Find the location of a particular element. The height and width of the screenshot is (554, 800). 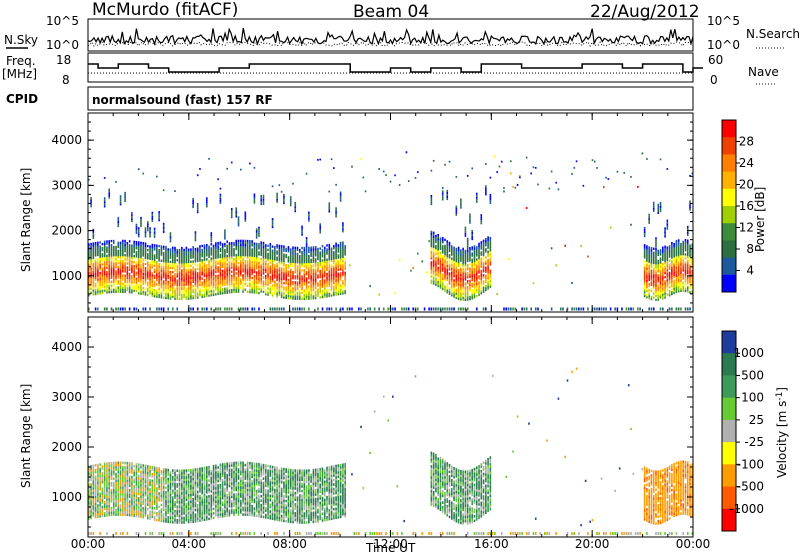

power-colorbar-label: Power [dB] is located at coordinates (760, 219).